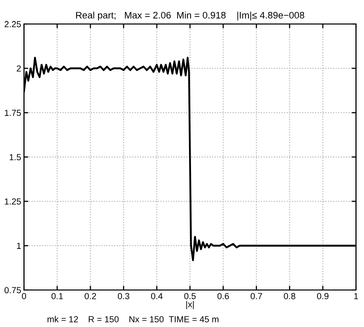 This screenshot has width=364, height=327. I want to click on y-tick-label: 2, so click(18, 68).